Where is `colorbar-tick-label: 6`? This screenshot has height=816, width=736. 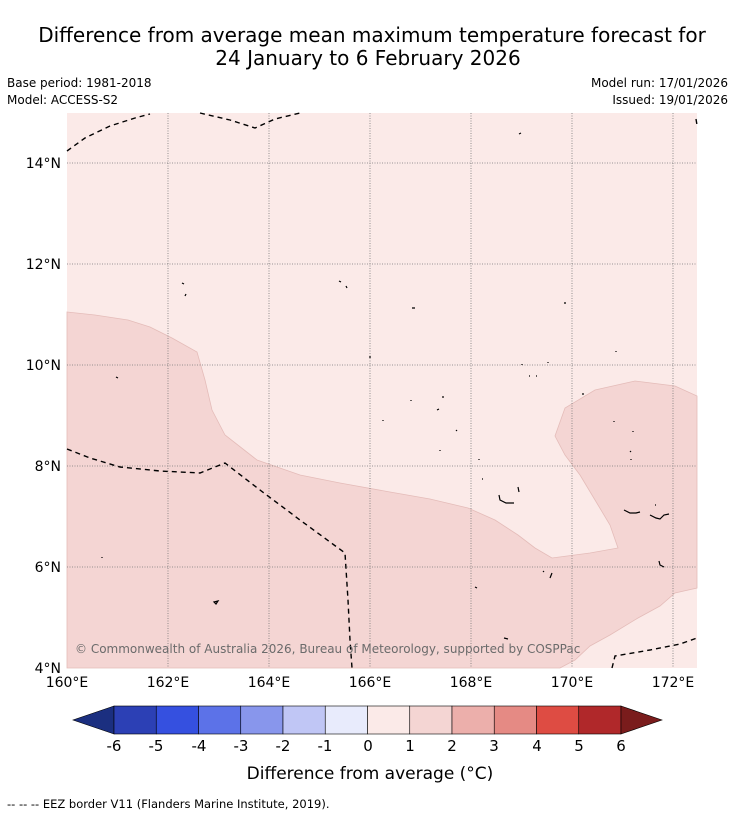 colorbar-tick-label: 6 is located at coordinates (621, 746).